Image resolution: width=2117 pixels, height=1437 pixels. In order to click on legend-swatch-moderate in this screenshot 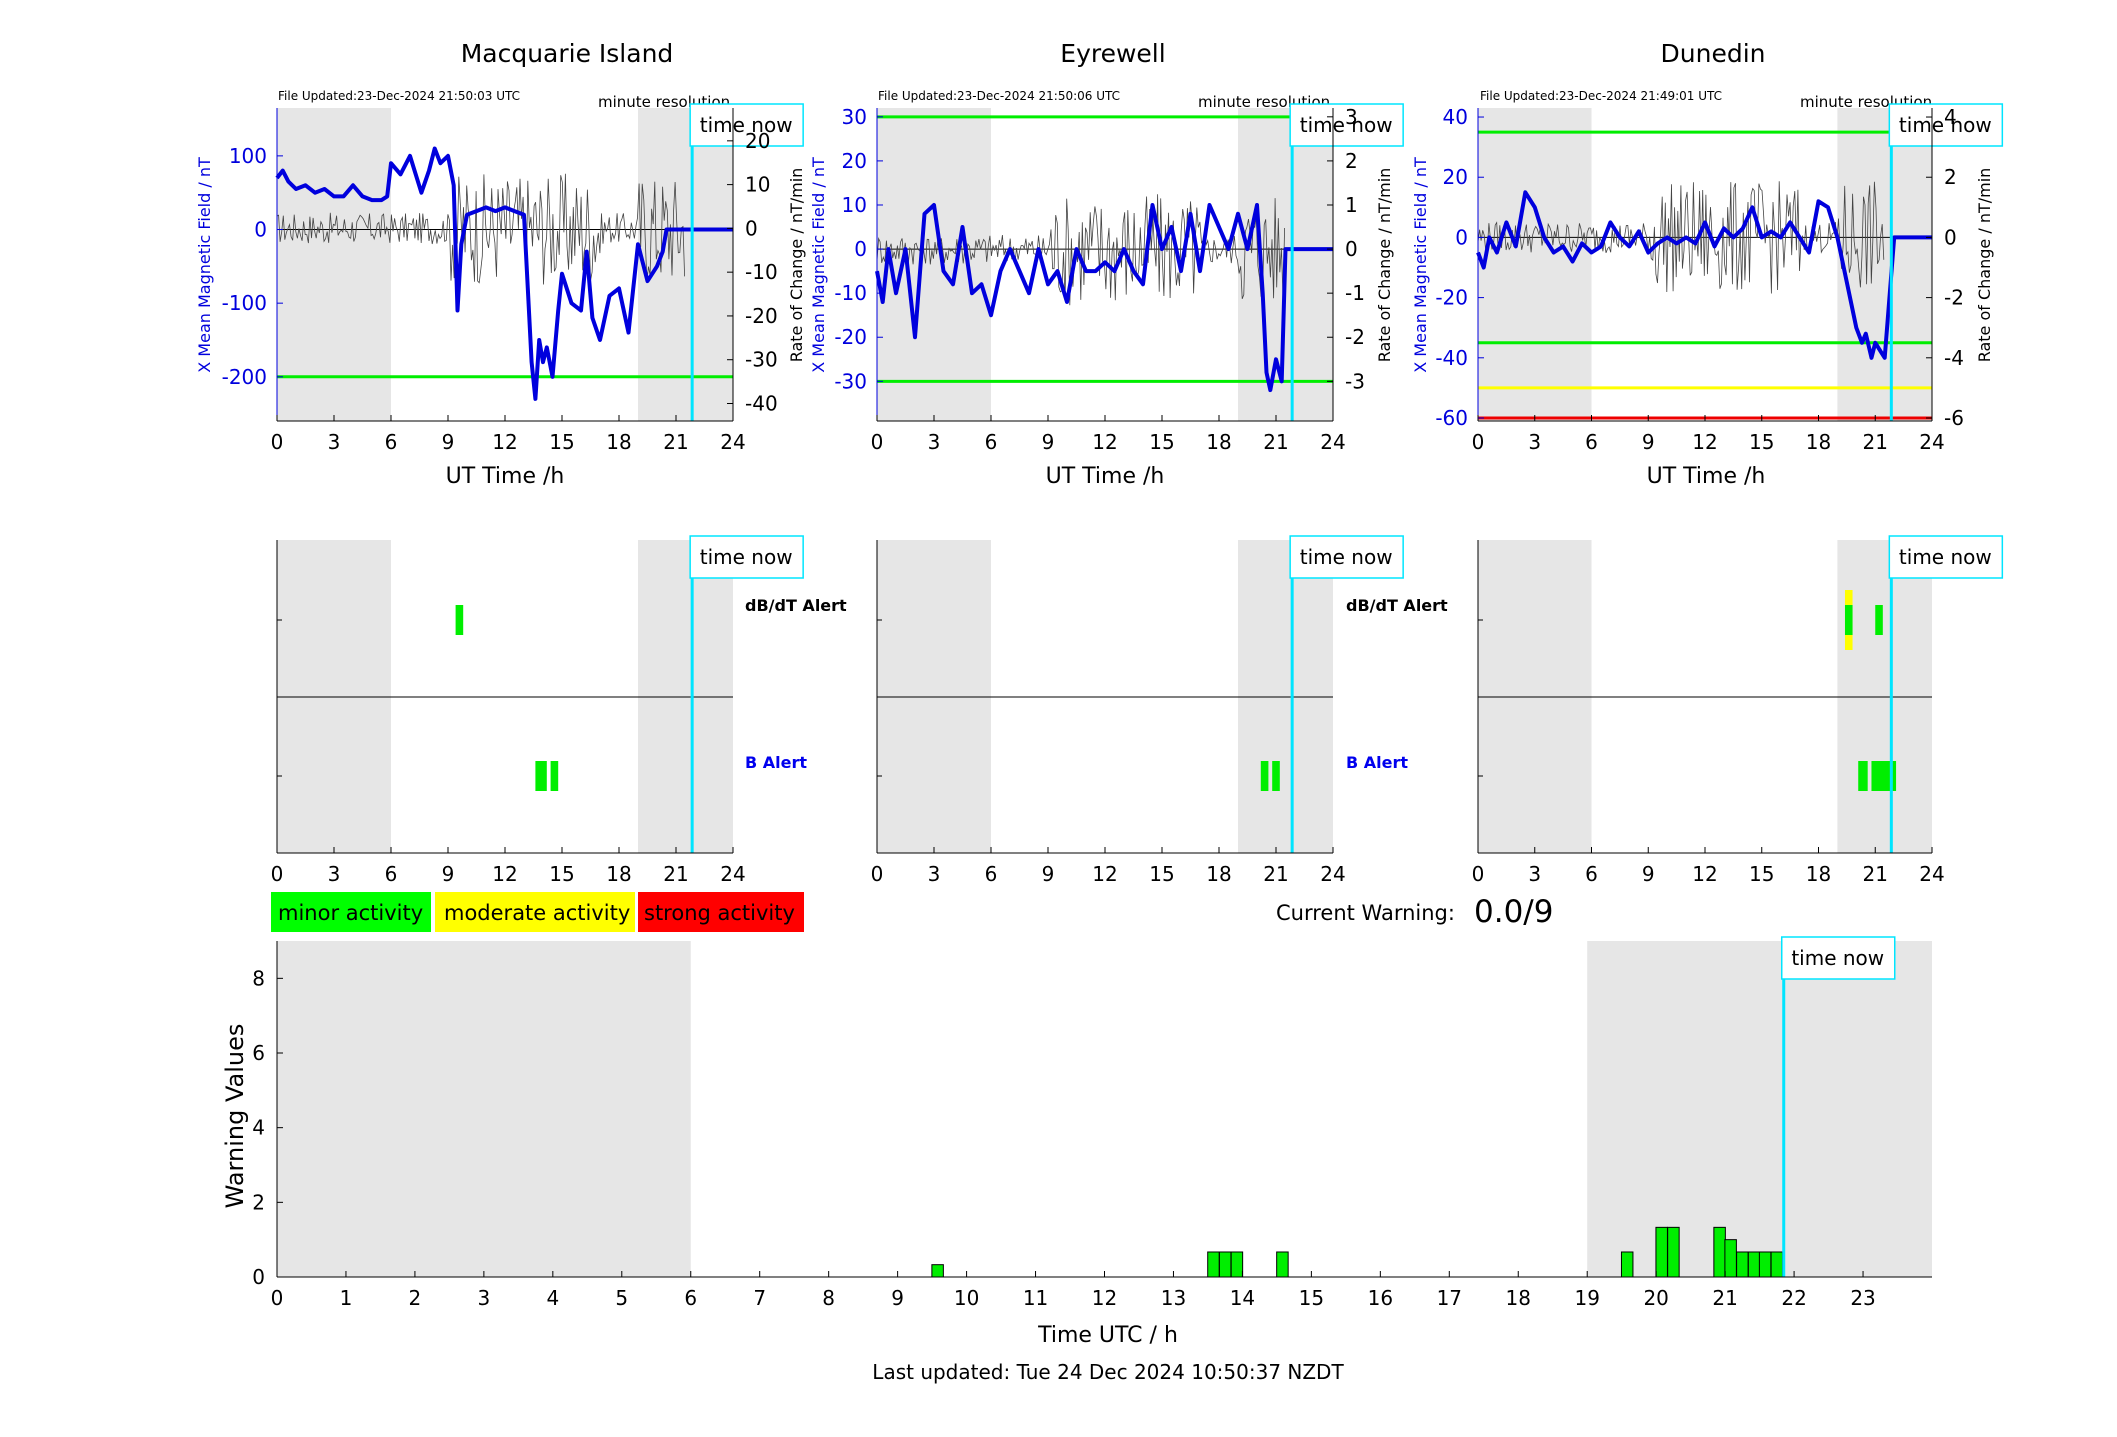, I will do `click(535, 912)`.